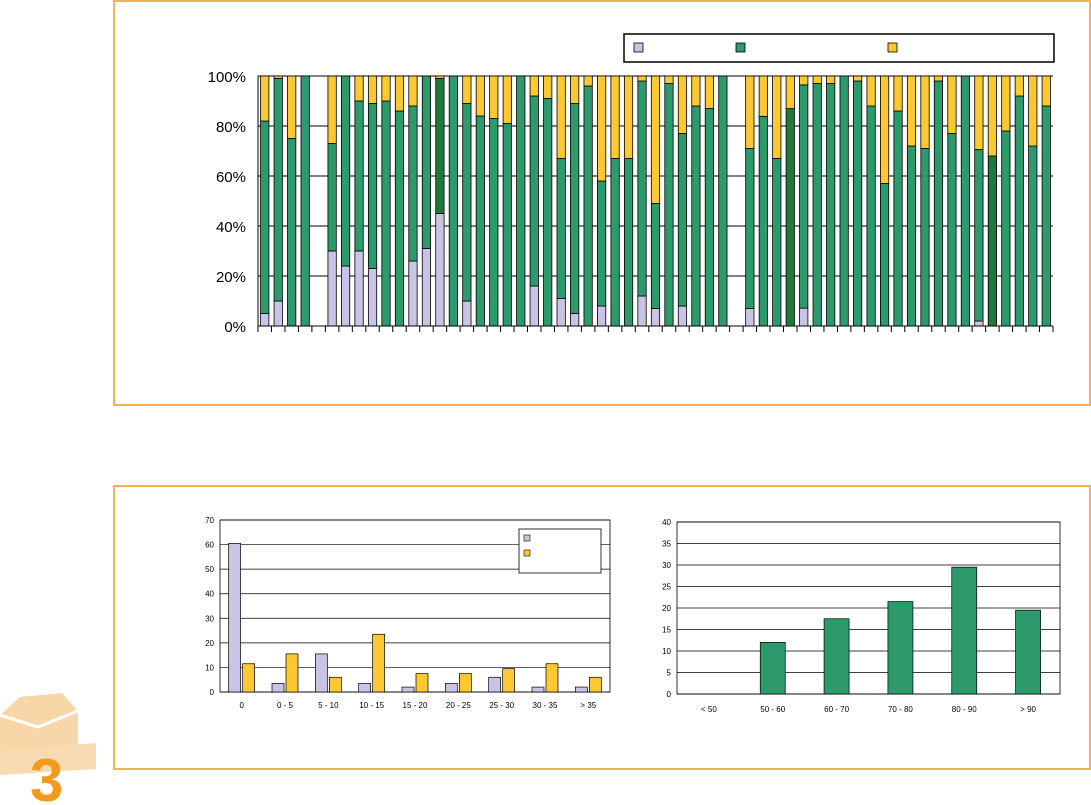  Describe the element at coordinates (964, 709) in the screenshot. I see `x-tick-label: 80 - 90` at that location.